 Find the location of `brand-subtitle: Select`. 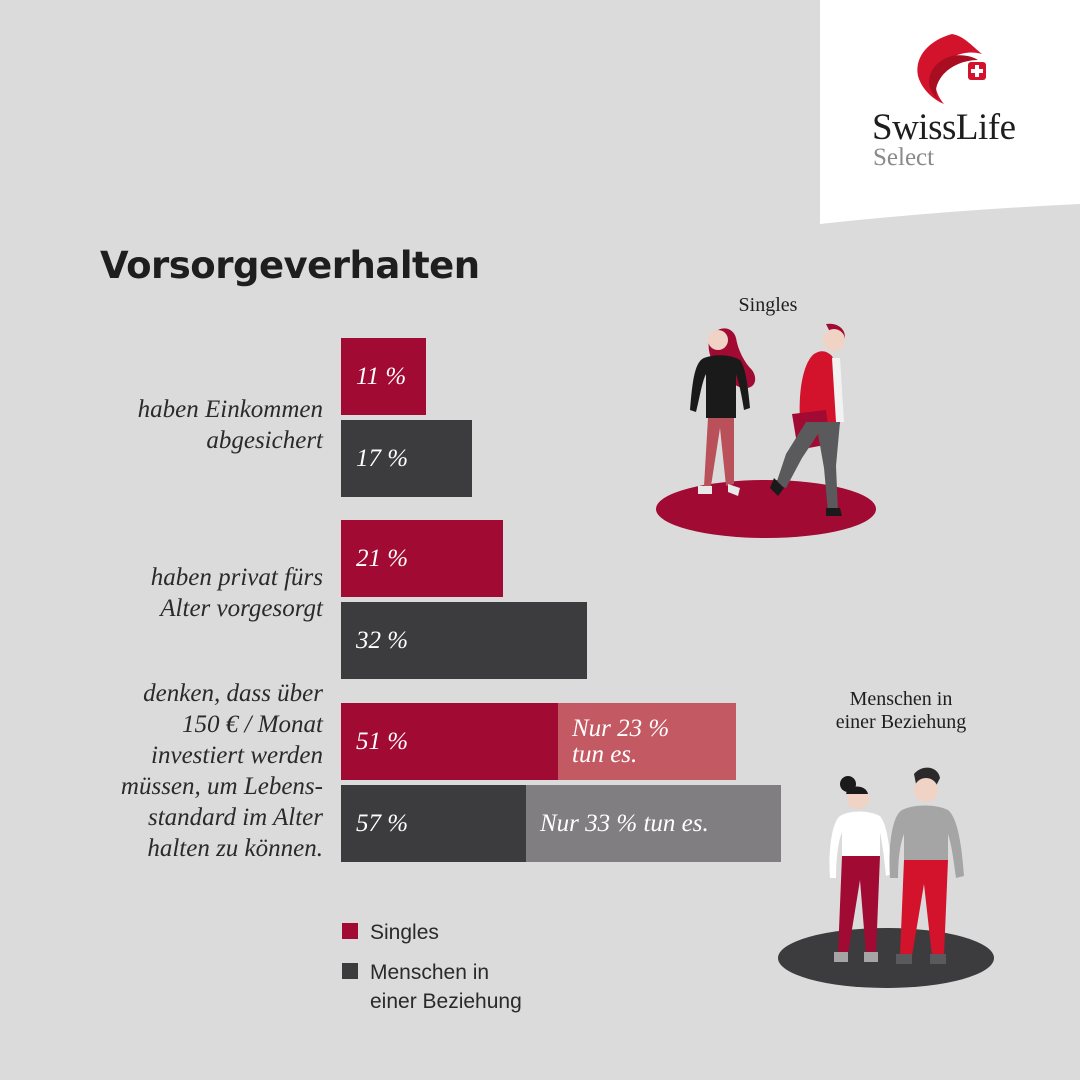

brand-subtitle: Select is located at coordinates (904, 157).